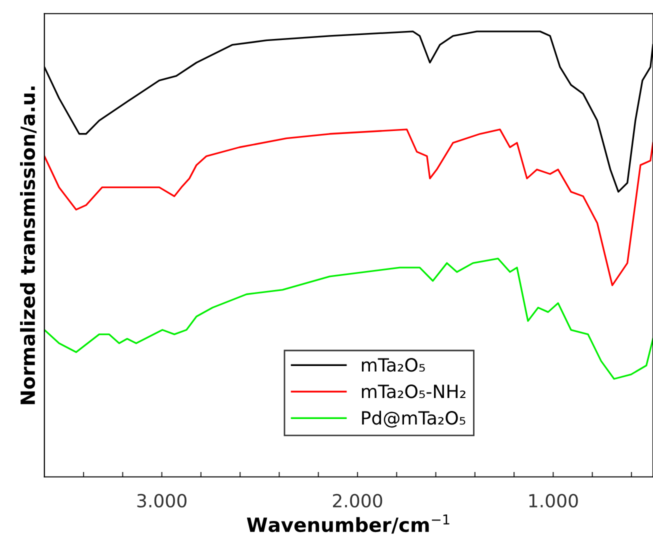  Describe the element at coordinates (414, 391) in the screenshot. I see `legend-label: mTa₂O₅-NH₂` at that location.